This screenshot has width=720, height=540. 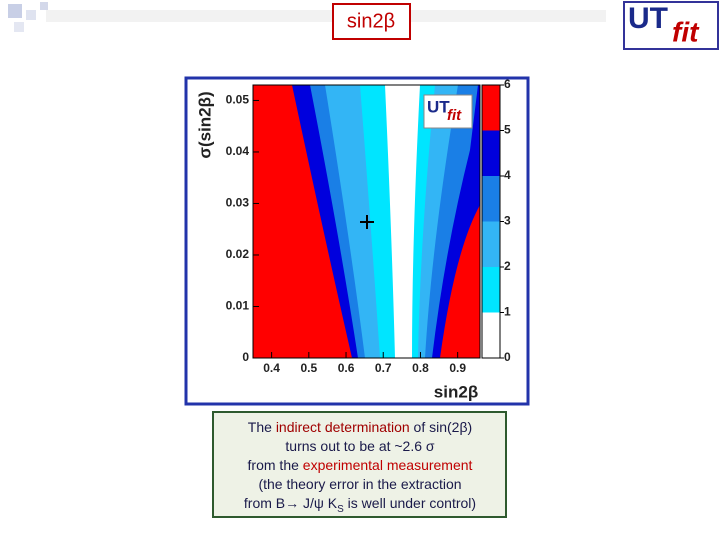 What do you see at coordinates (308, 368) in the screenshot?
I see `x-tick-label: 0.5` at bounding box center [308, 368].